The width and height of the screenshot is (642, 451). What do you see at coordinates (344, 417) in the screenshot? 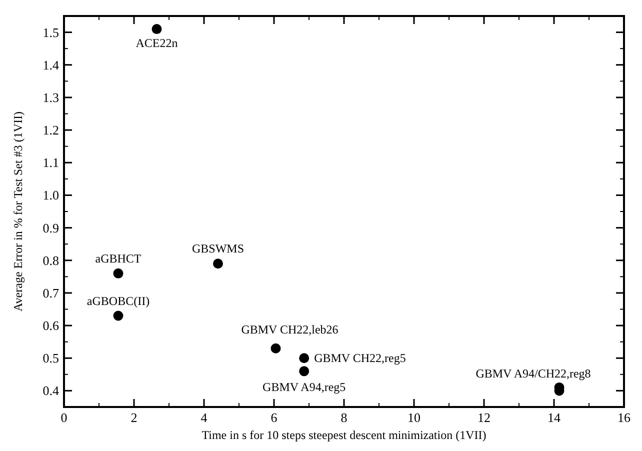
I see `x-tick-label: 8` at bounding box center [344, 417].